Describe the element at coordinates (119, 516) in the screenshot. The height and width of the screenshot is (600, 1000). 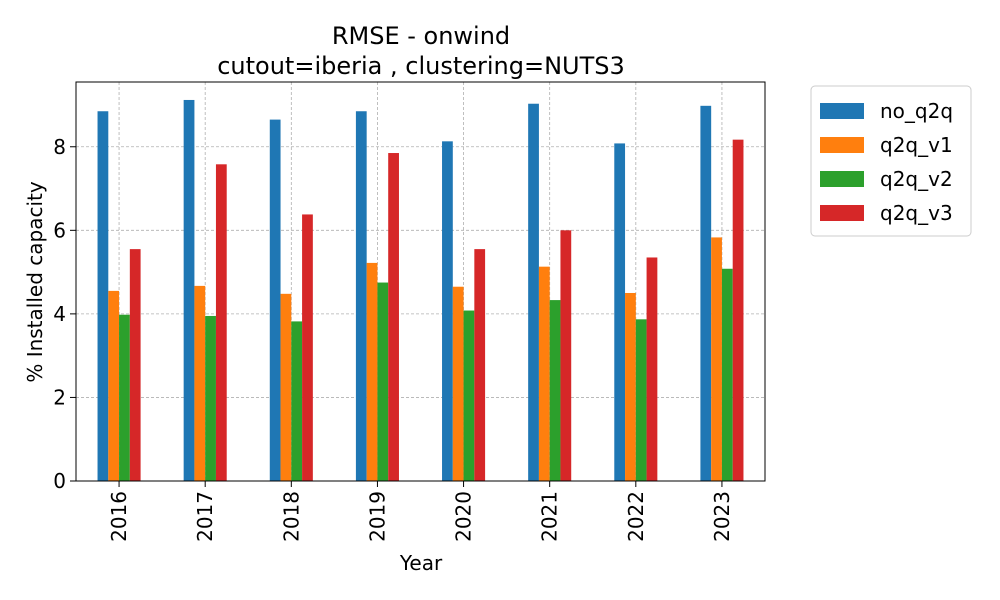
I see `x-tick-label: 2016` at that location.